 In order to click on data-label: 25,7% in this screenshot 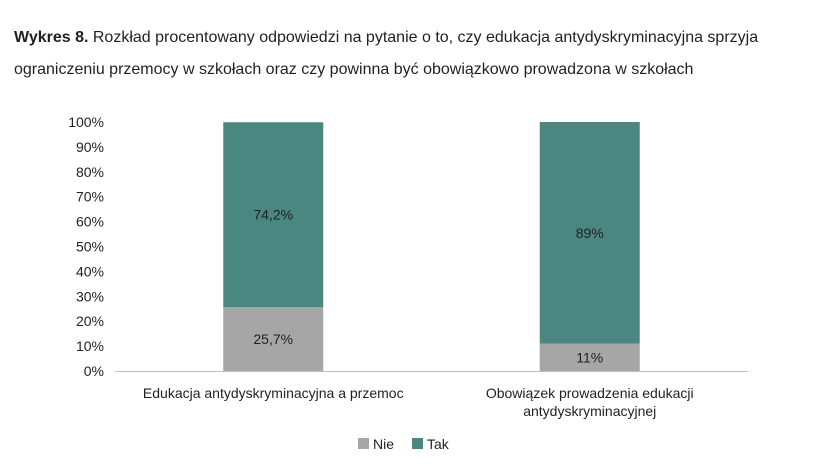, I will do `click(273, 339)`.